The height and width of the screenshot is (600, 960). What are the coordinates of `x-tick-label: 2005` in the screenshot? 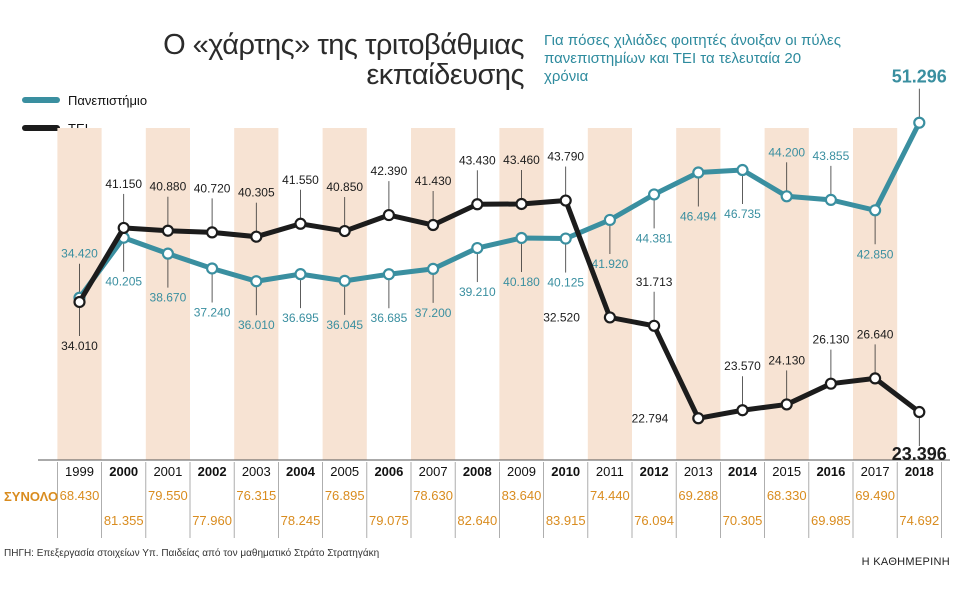 It's located at (344, 471).